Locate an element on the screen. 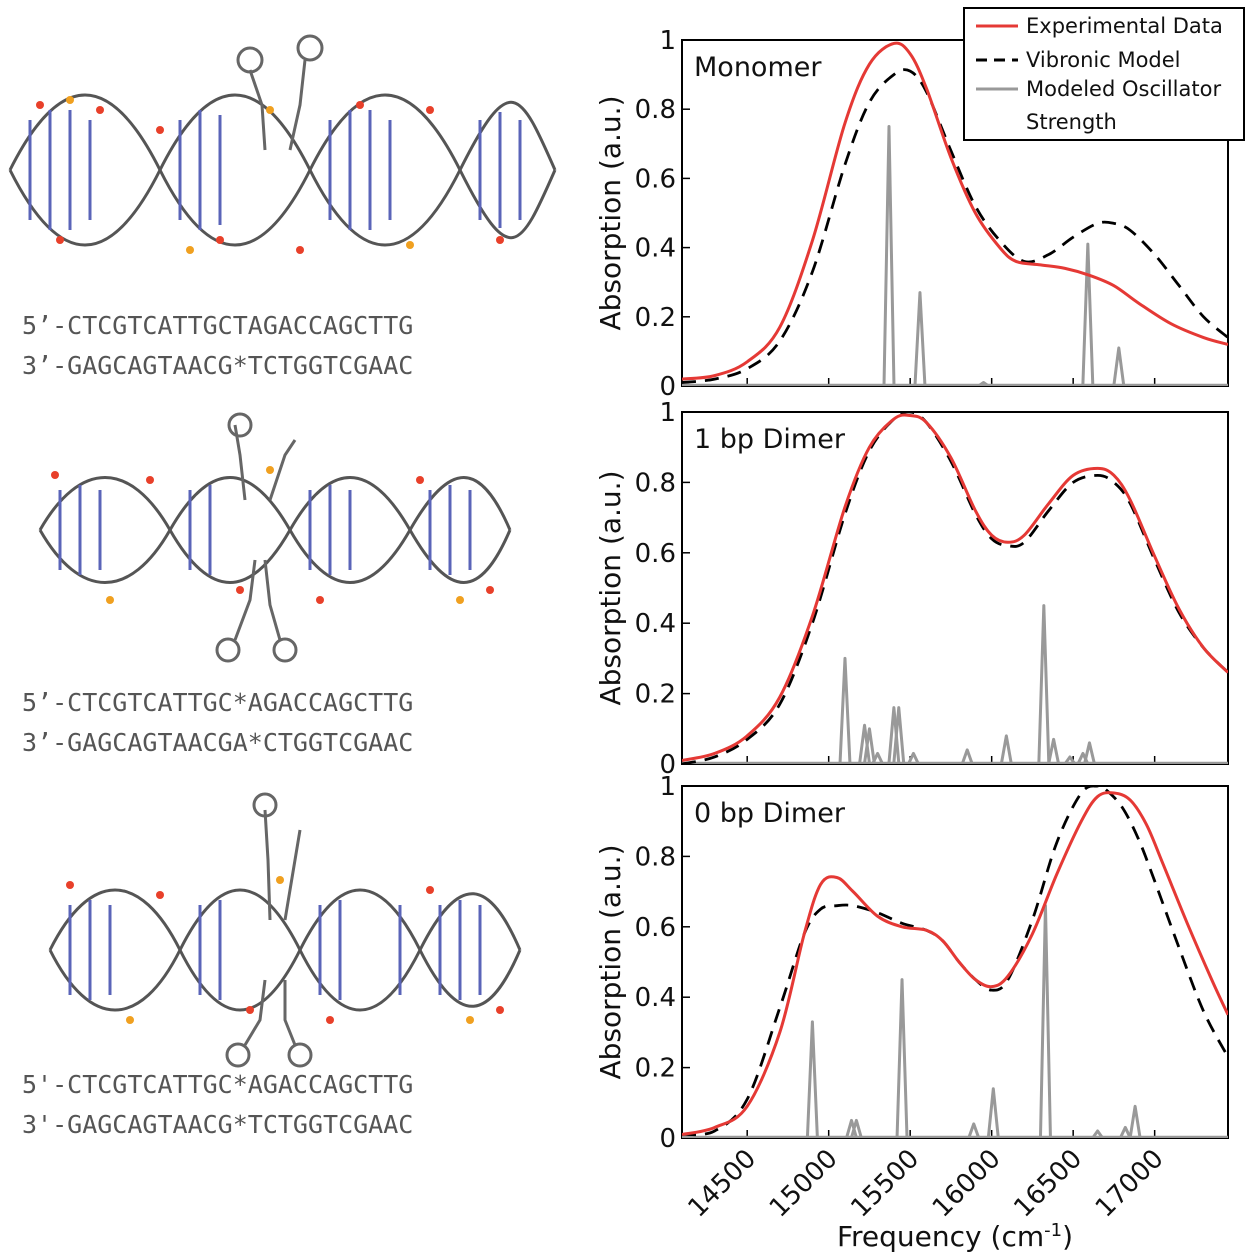 The image size is (1248, 1256). sequence-monomer-top: 5’-CTCGTCATTGCTAGACCAGCTTG is located at coordinates (217, 325).